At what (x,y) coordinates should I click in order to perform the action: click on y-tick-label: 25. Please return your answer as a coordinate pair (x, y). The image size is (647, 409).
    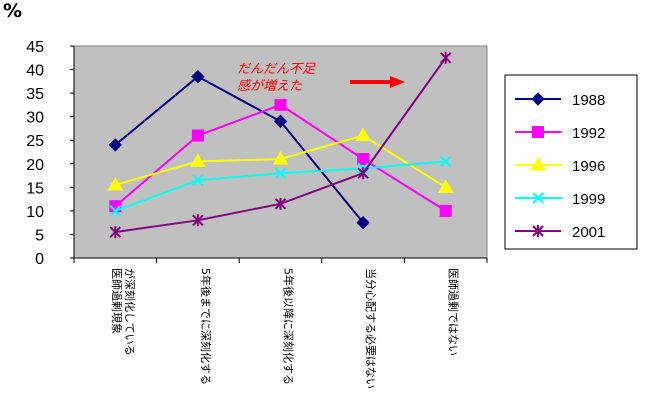
    Looking at the image, I should click on (35, 141).